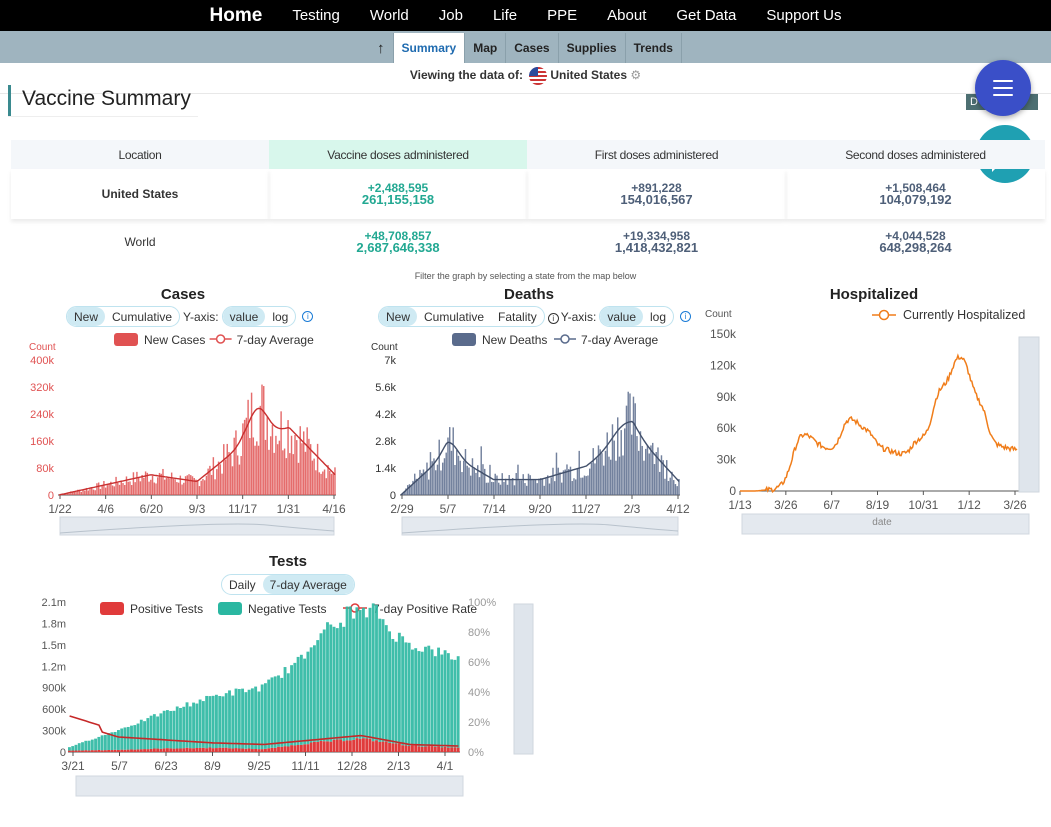 The height and width of the screenshot is (827, 1051). I want to click on nav-about: About, so click(627, 15).